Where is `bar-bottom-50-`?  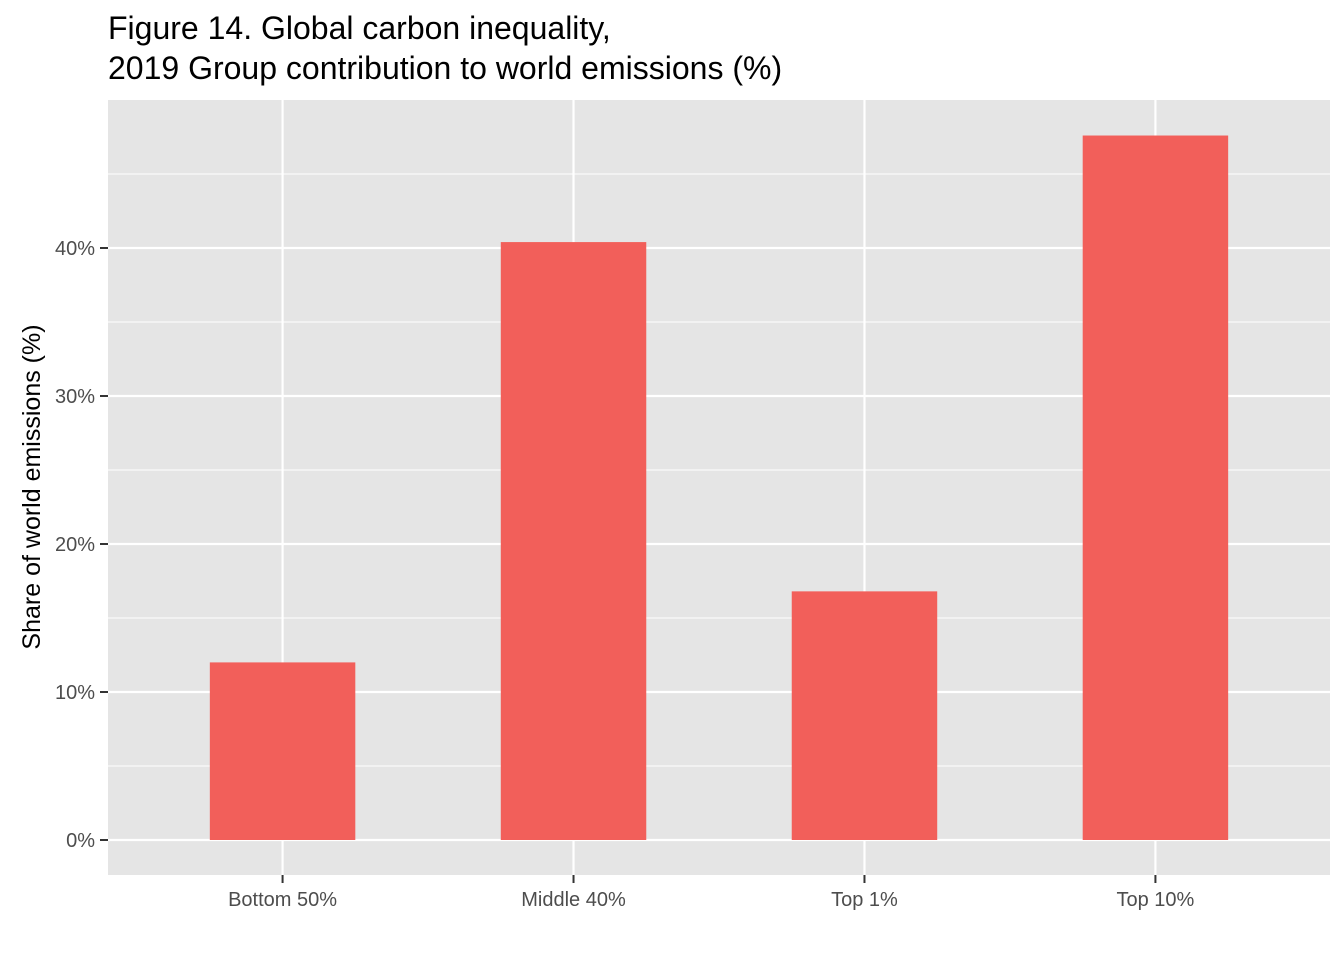
bar-bottom-50- is located at coordinates (282, 751).